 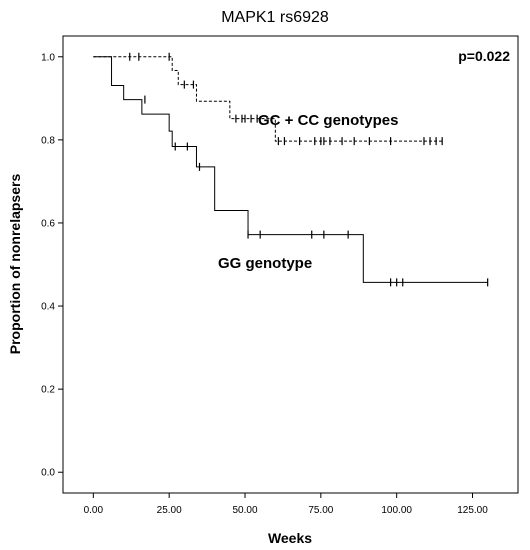 What do you see at coordinates (290, 538) in the screenshot?
I see `x-axis-title: Weeks` at bounding box center [290, 538].